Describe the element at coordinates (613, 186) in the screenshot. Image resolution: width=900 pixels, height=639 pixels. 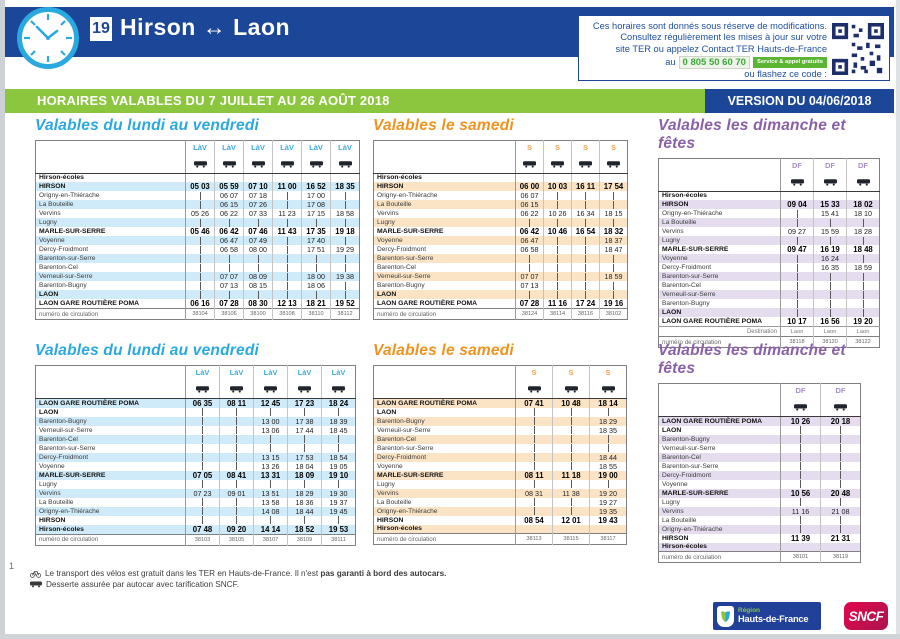
I see `time-cell: 17 54` at that location.